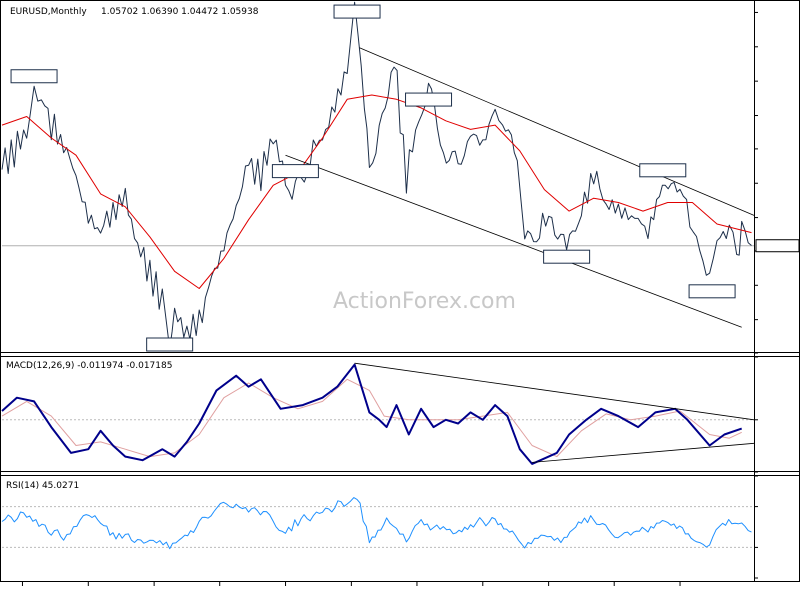  I want to click on rsi-panel, so click(376, 523).